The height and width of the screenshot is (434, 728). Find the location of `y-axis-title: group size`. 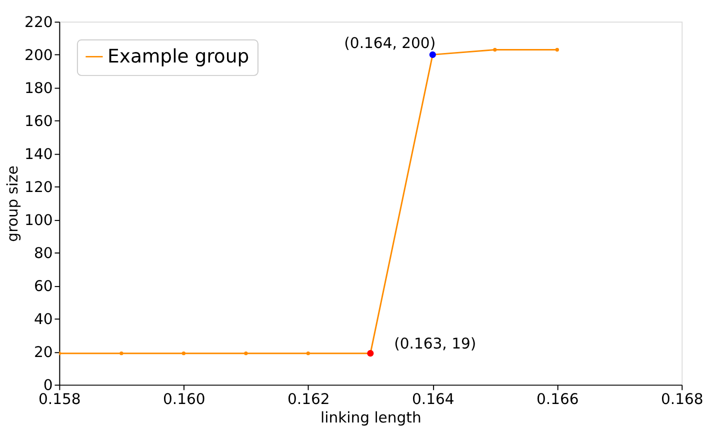

y-axis-title: group size is located at coordinates (13, 204).